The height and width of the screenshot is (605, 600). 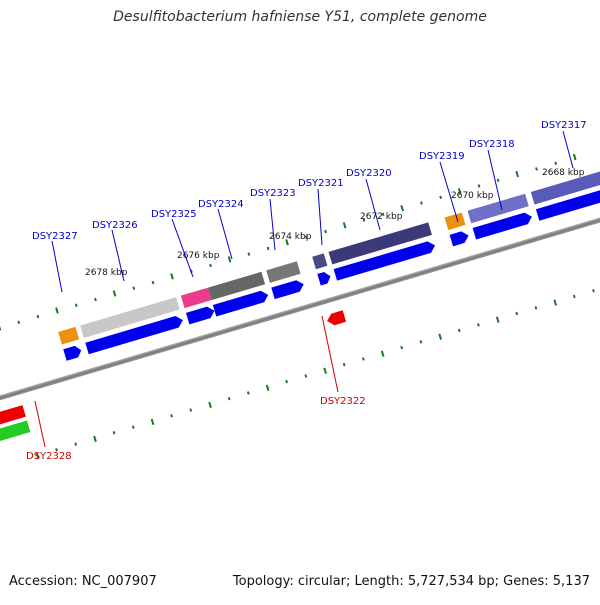 What do you see at coordinates (49, 456) in the screenshot?
I see `gene-label-dsy2328: DSY2328` at bounding box center [49, 456].